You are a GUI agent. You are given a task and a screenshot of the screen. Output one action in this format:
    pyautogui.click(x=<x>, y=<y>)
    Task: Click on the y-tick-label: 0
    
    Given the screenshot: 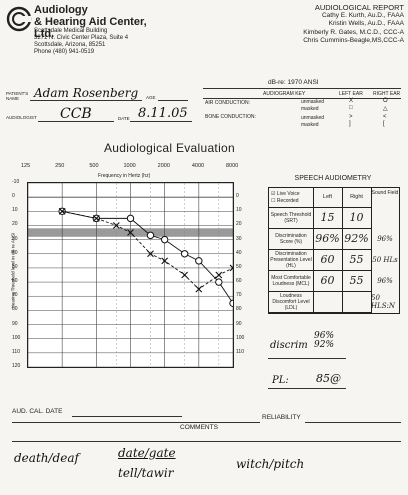 What is the action you would take?
    pyautogui.click(x=13, y=196)
    